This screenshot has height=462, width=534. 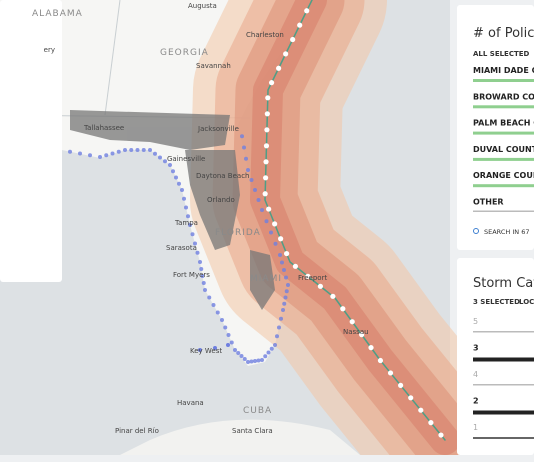 I want to click on card-title: # of Policie, so click(x=503, y=33).